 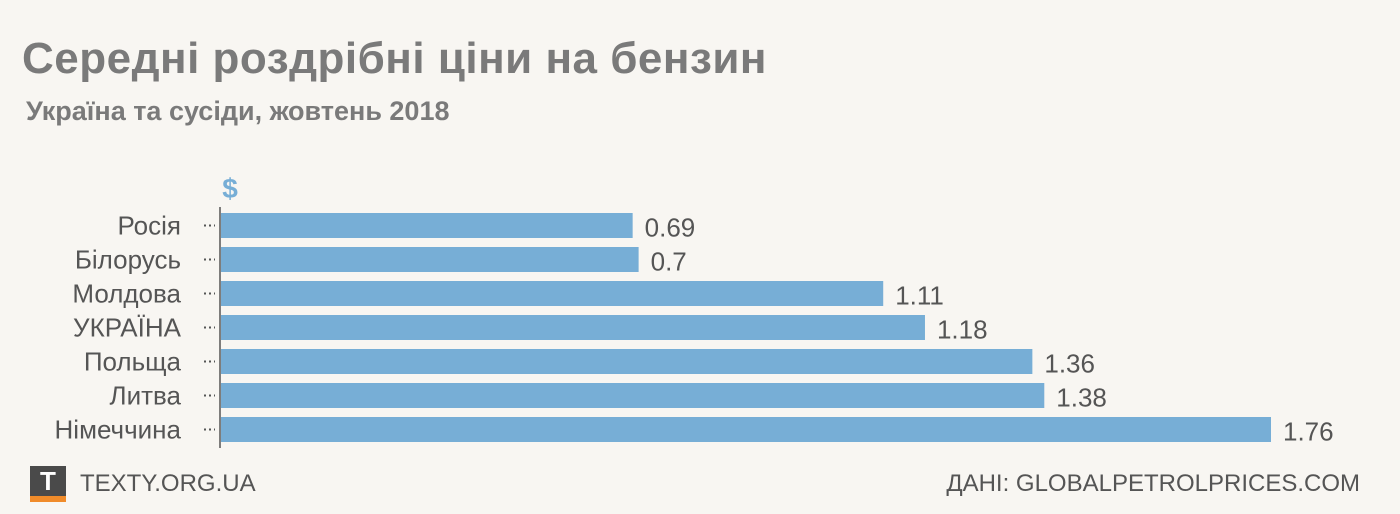 I want to click on texty-logo: T, so click(x=48, y=484).